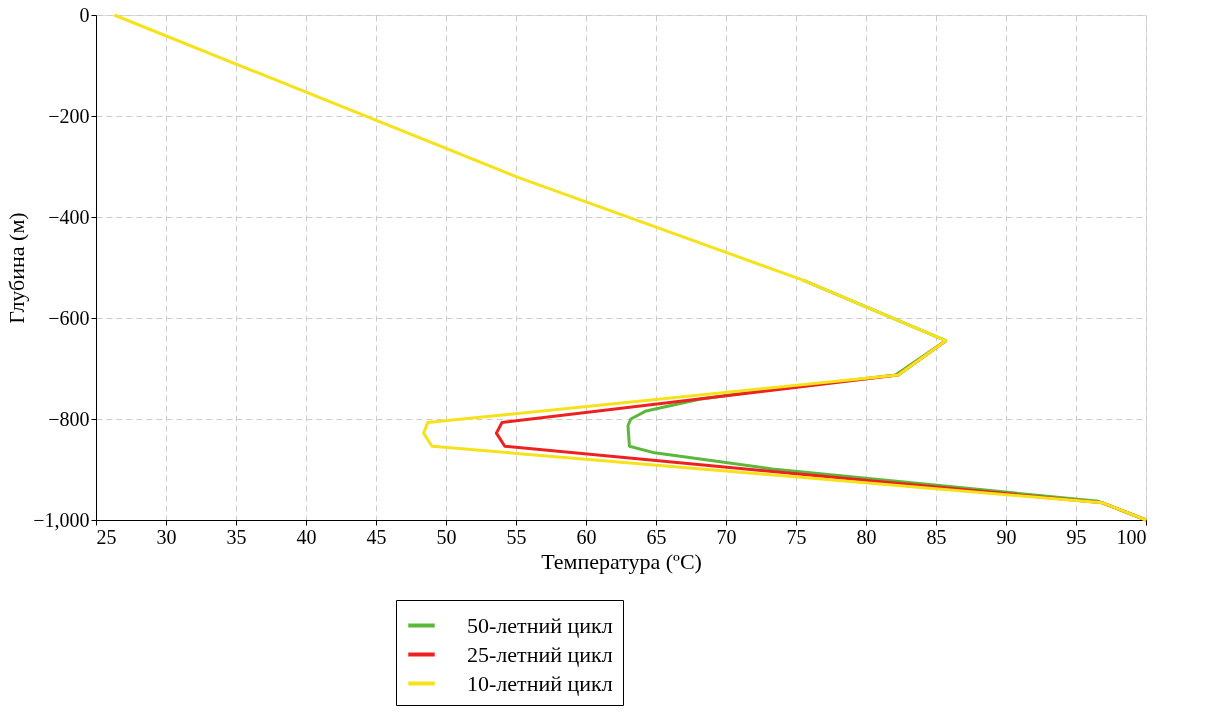 The height and width of the screenshot is (726, 1207). I want to click on x-tick-label: 40, so click(306, 536).